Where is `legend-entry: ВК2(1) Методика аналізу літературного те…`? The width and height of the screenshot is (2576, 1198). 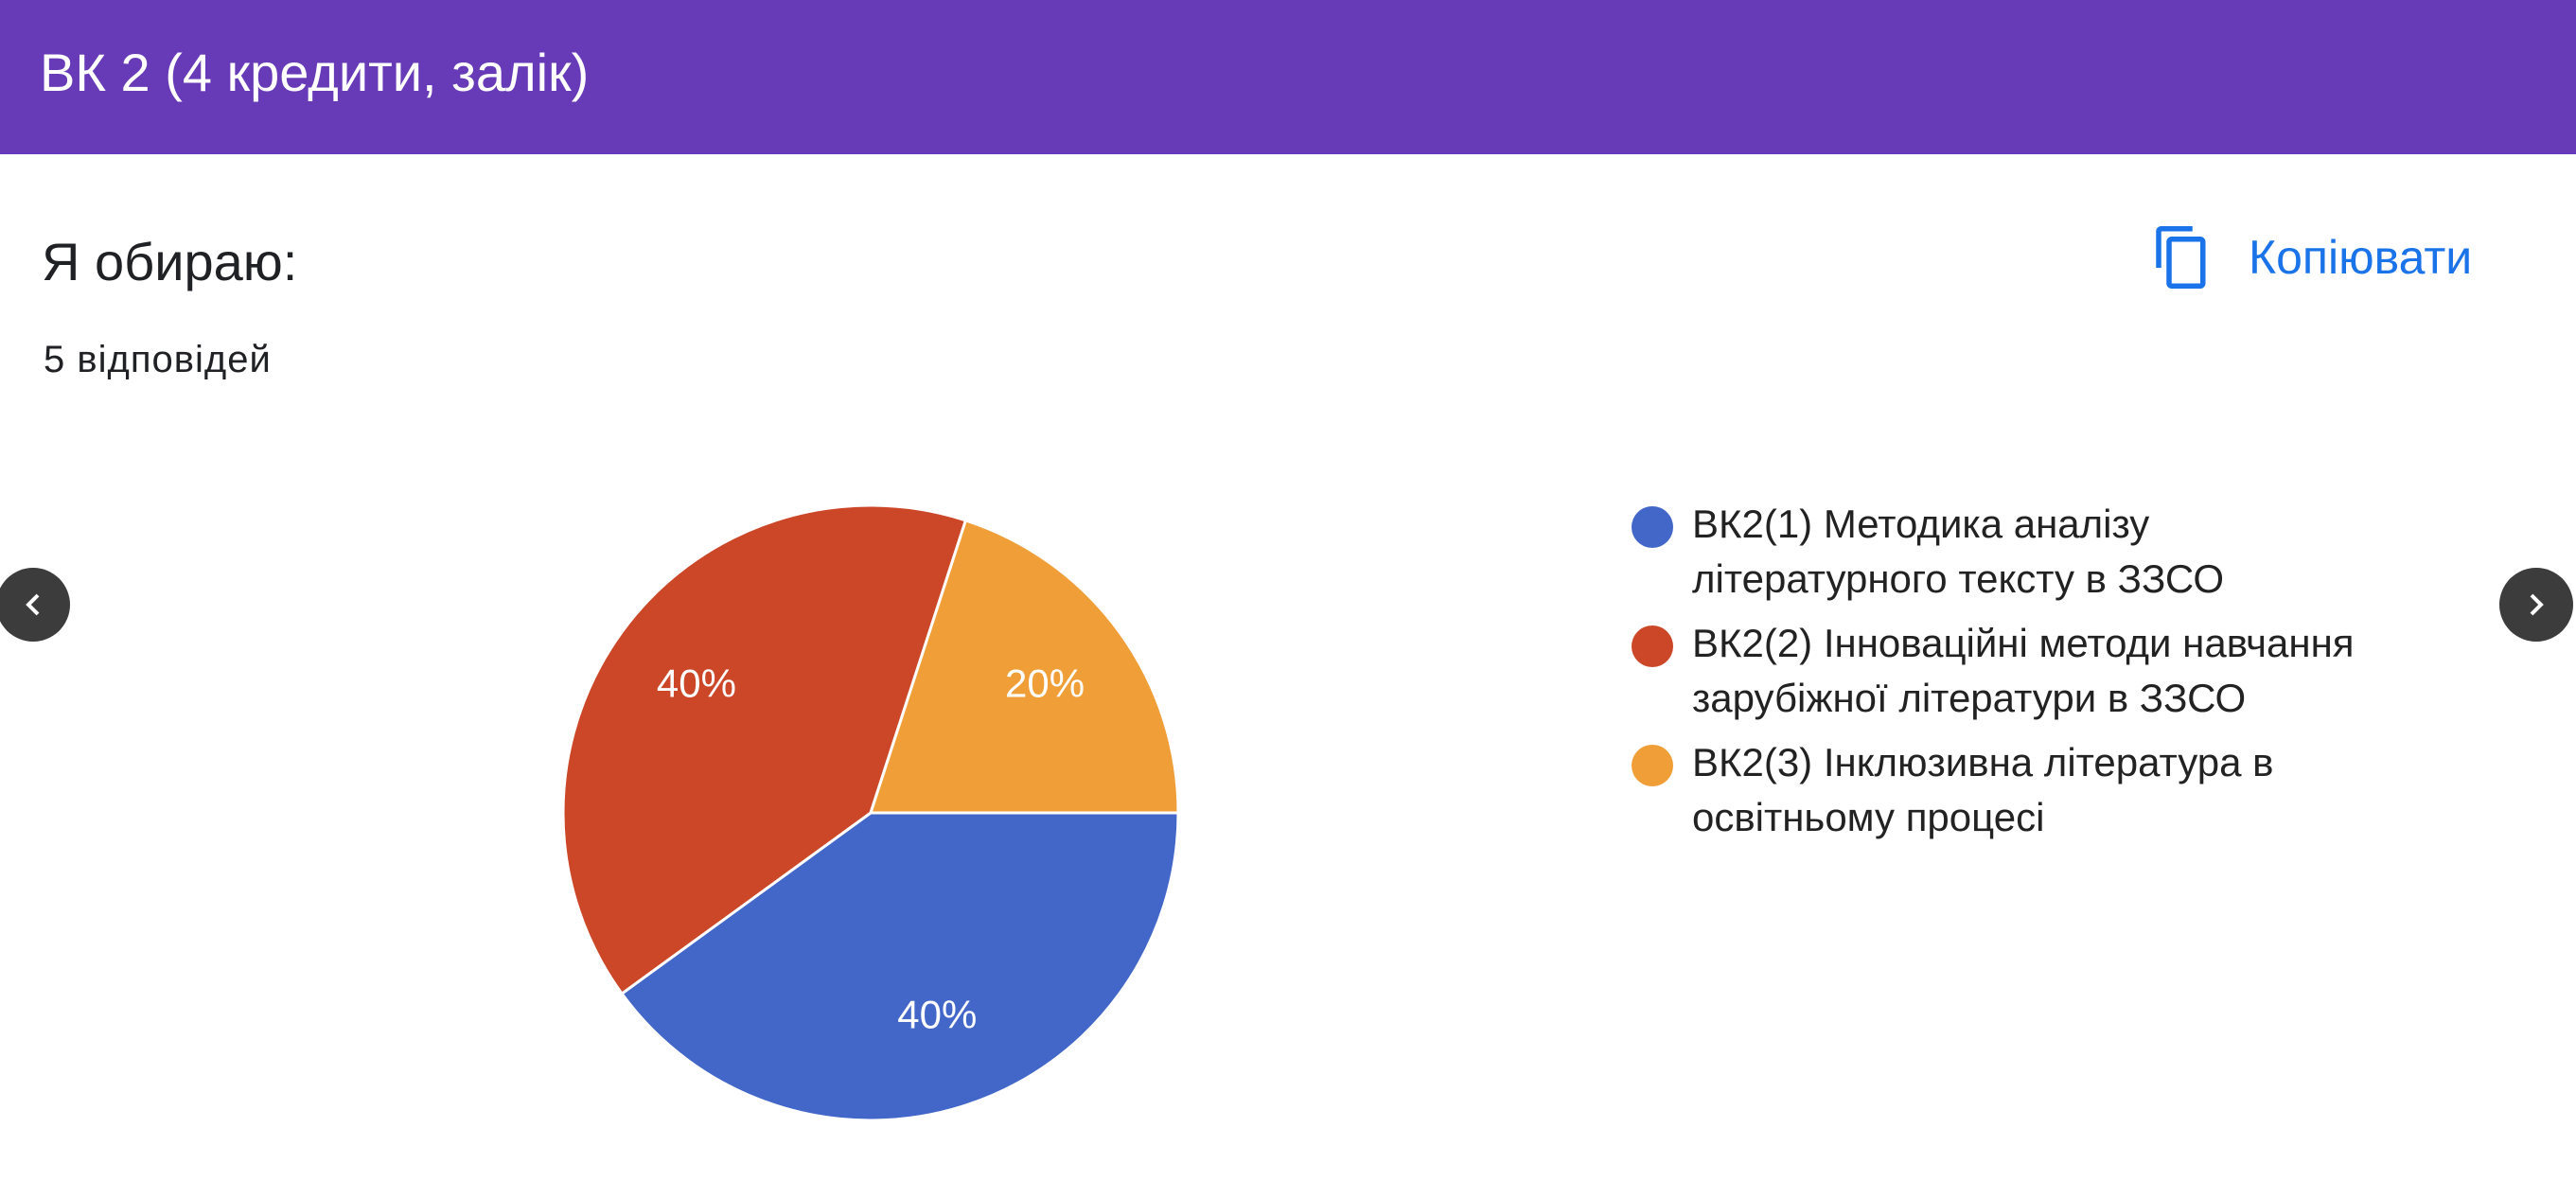 legend-entry: ВК2(1) Методика аналізу літературного те… is located at coordinates (2019, 552).